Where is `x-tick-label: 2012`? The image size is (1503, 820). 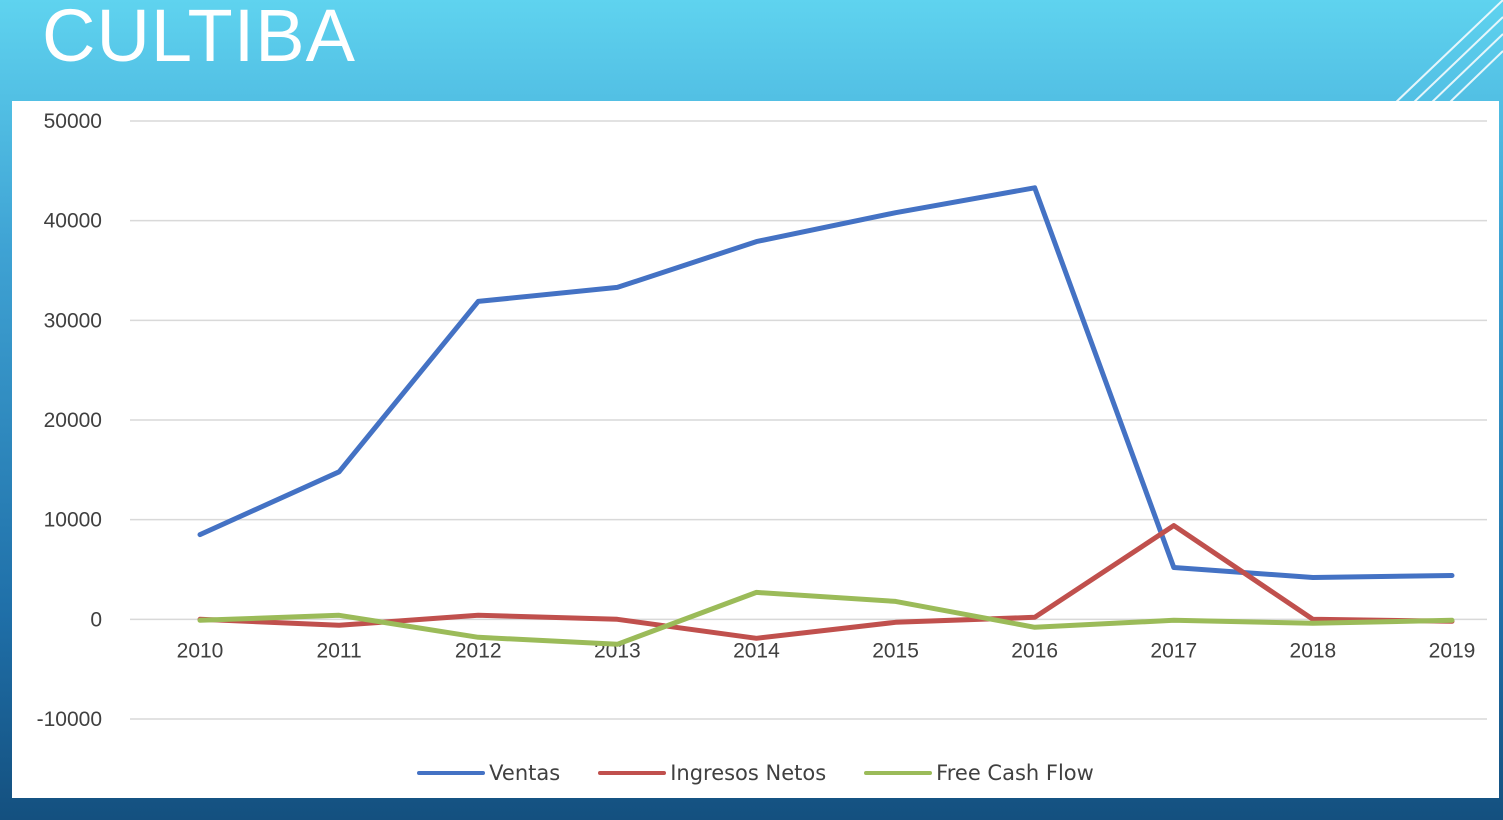
x-tick-label: 2012 is located at coordinates (478, 650).